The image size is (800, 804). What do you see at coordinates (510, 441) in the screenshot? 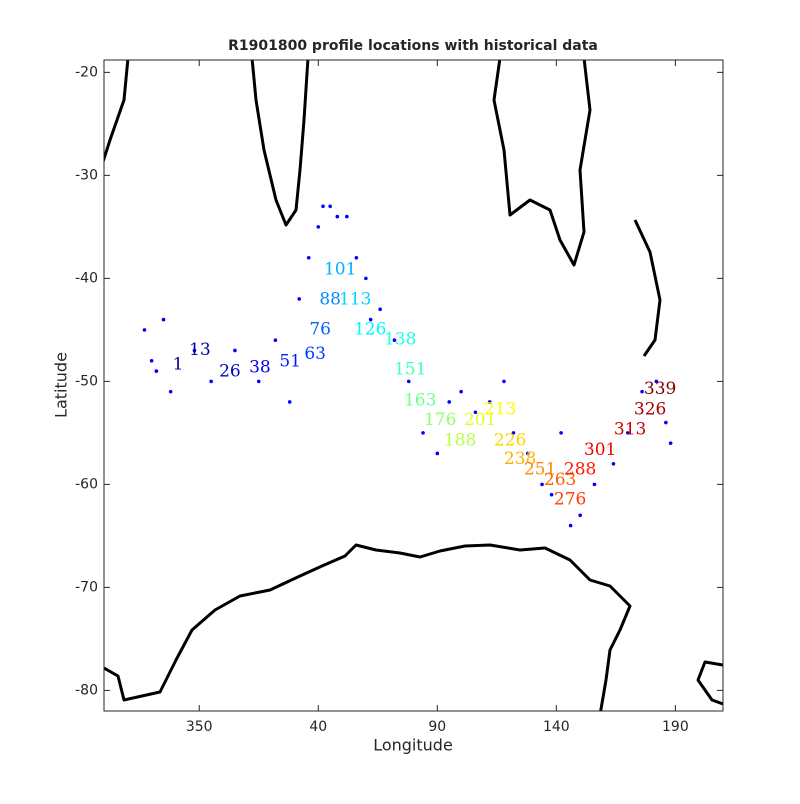
I see `profile-label: 226` at bounding box center [510, 441].